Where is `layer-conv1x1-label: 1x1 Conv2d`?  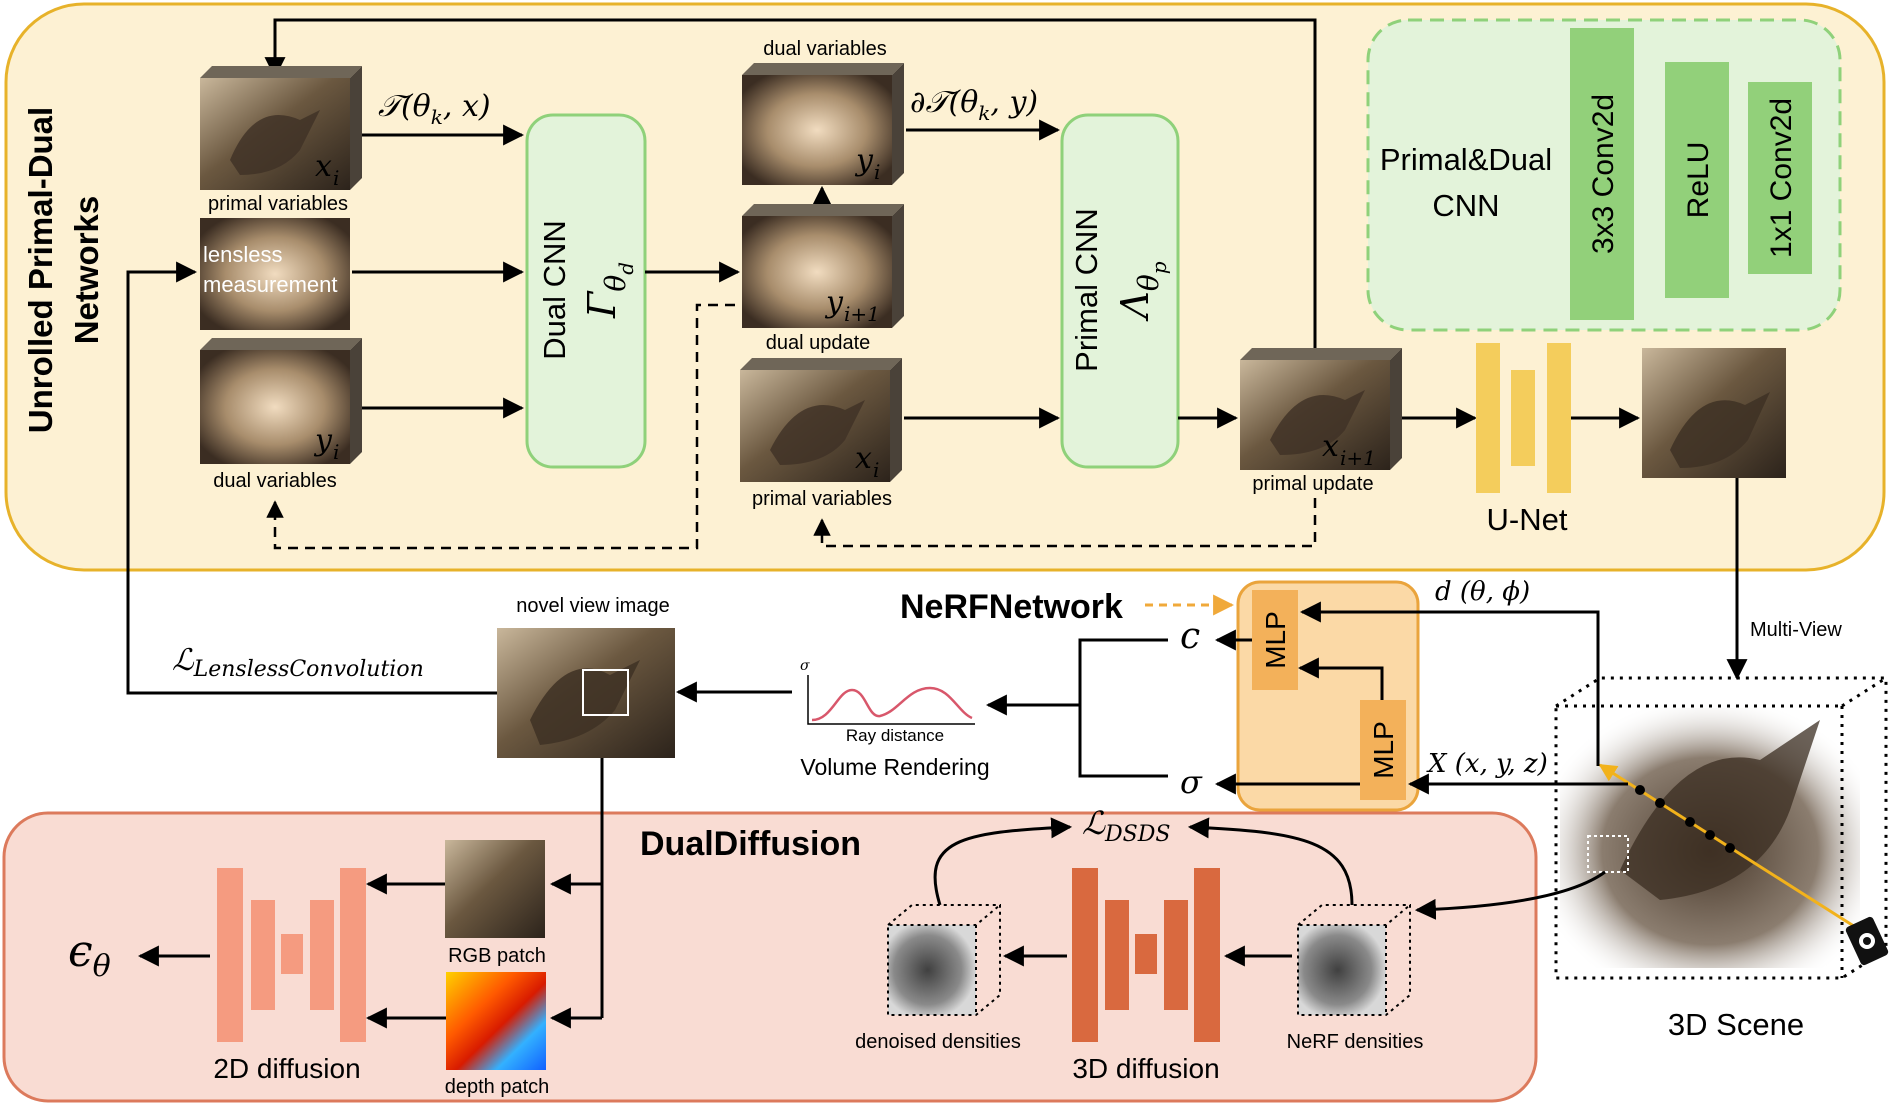 layer-conv1x1-label: 1x1 Conv2d is located at coordinates (1781, 178).